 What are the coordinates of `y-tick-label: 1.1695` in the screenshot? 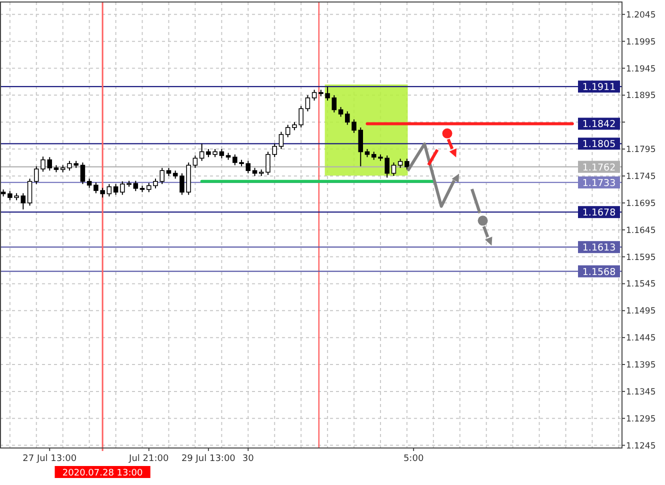 It's located at (641, 203).